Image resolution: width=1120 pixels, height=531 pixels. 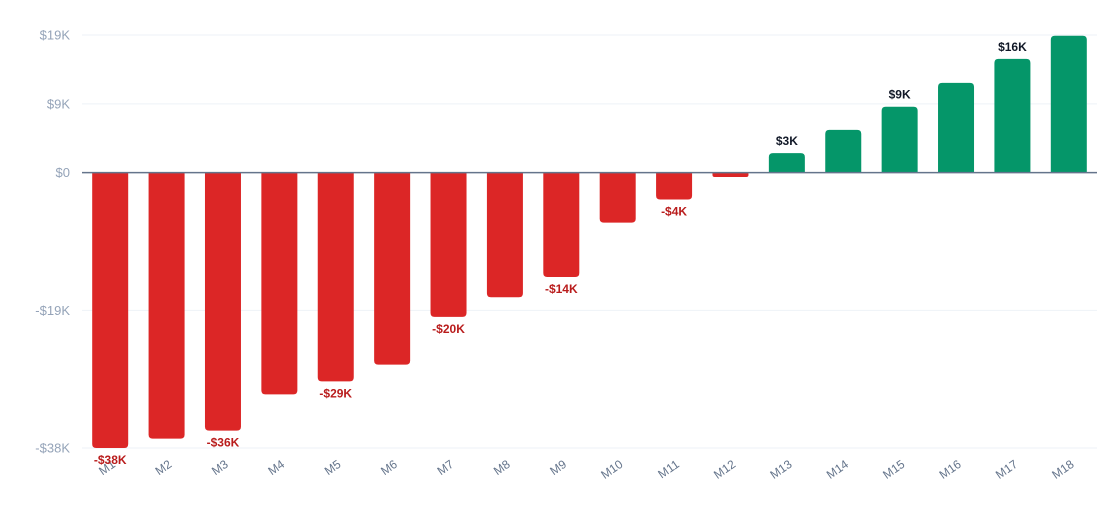 I want to click on bar-m14, so click(x=843, y=151).